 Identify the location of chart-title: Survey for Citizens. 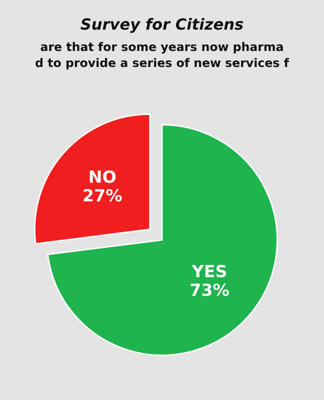
(162, 25).